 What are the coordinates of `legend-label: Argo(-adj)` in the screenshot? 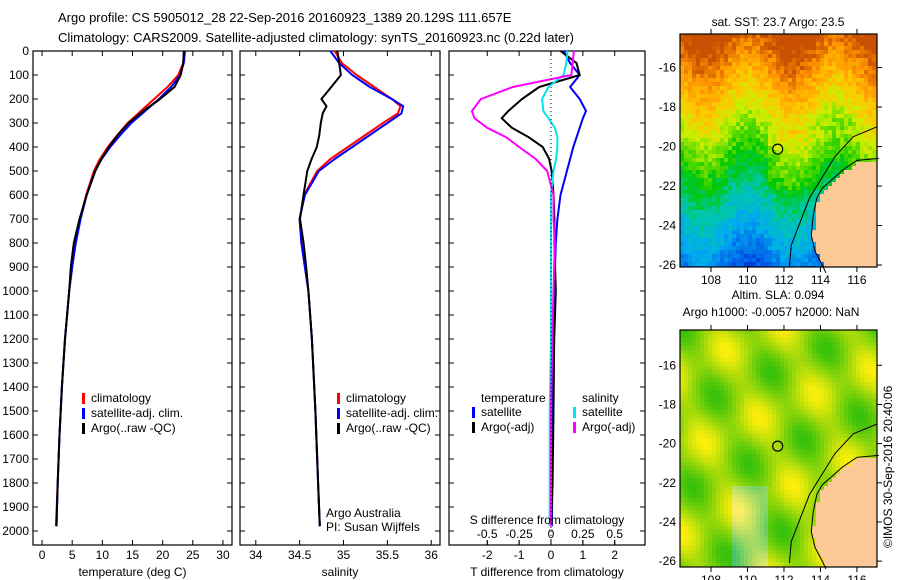 It's located at (507, 427).